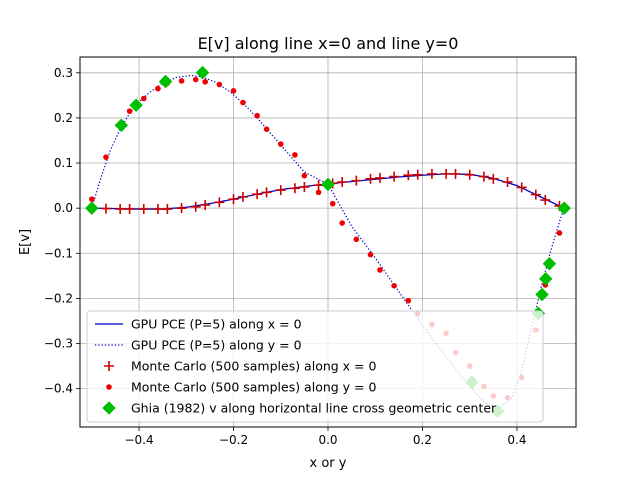 This screenshot has width=640, height=484. Describe the element at coordinates (516, 440) in the screenshot. I see `x-tick-label: 0.4` at that location.